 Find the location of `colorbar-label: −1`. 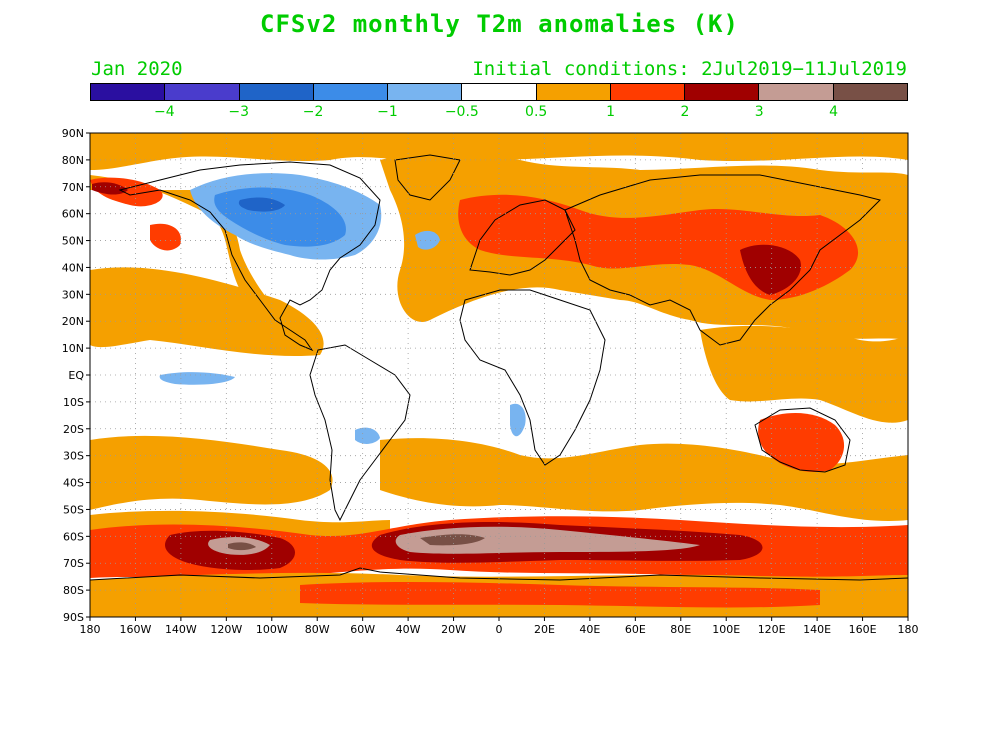

colorbar-label: −1 is located at coordinates (387, 112).